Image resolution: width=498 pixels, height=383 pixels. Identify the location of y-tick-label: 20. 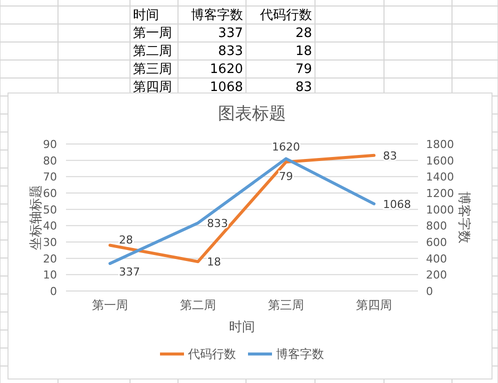
(50, 259).